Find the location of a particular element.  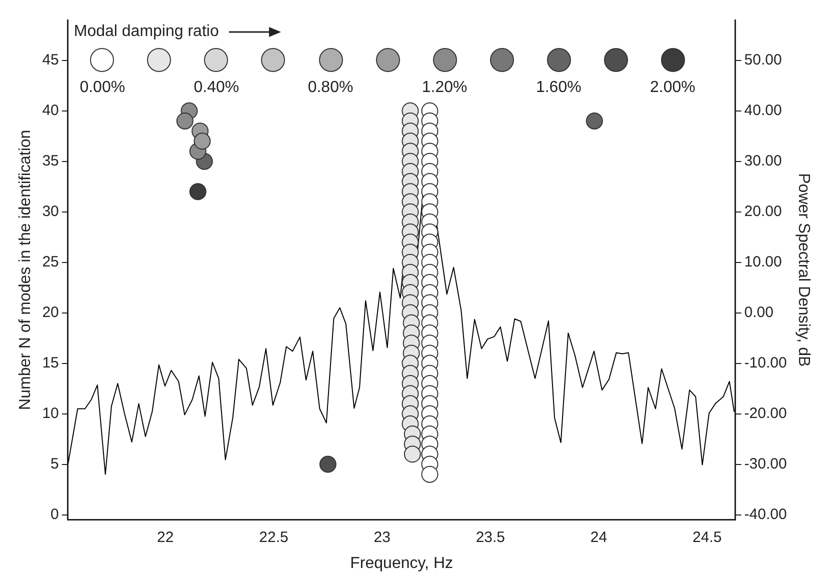

y2-axis-title: Power Spectral Density, dB is located at coordinates (803, 270).